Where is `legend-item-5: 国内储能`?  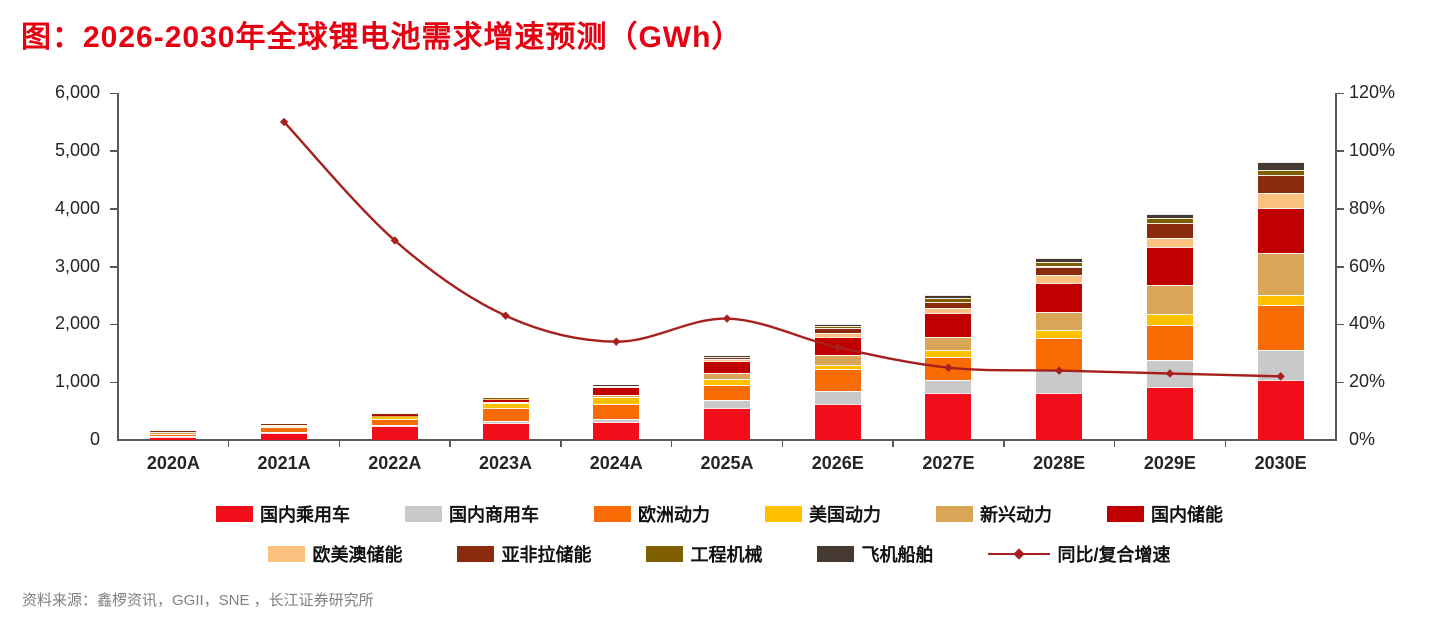
legend-item-5: 国内储能 is located at coordinates (1165, 514).